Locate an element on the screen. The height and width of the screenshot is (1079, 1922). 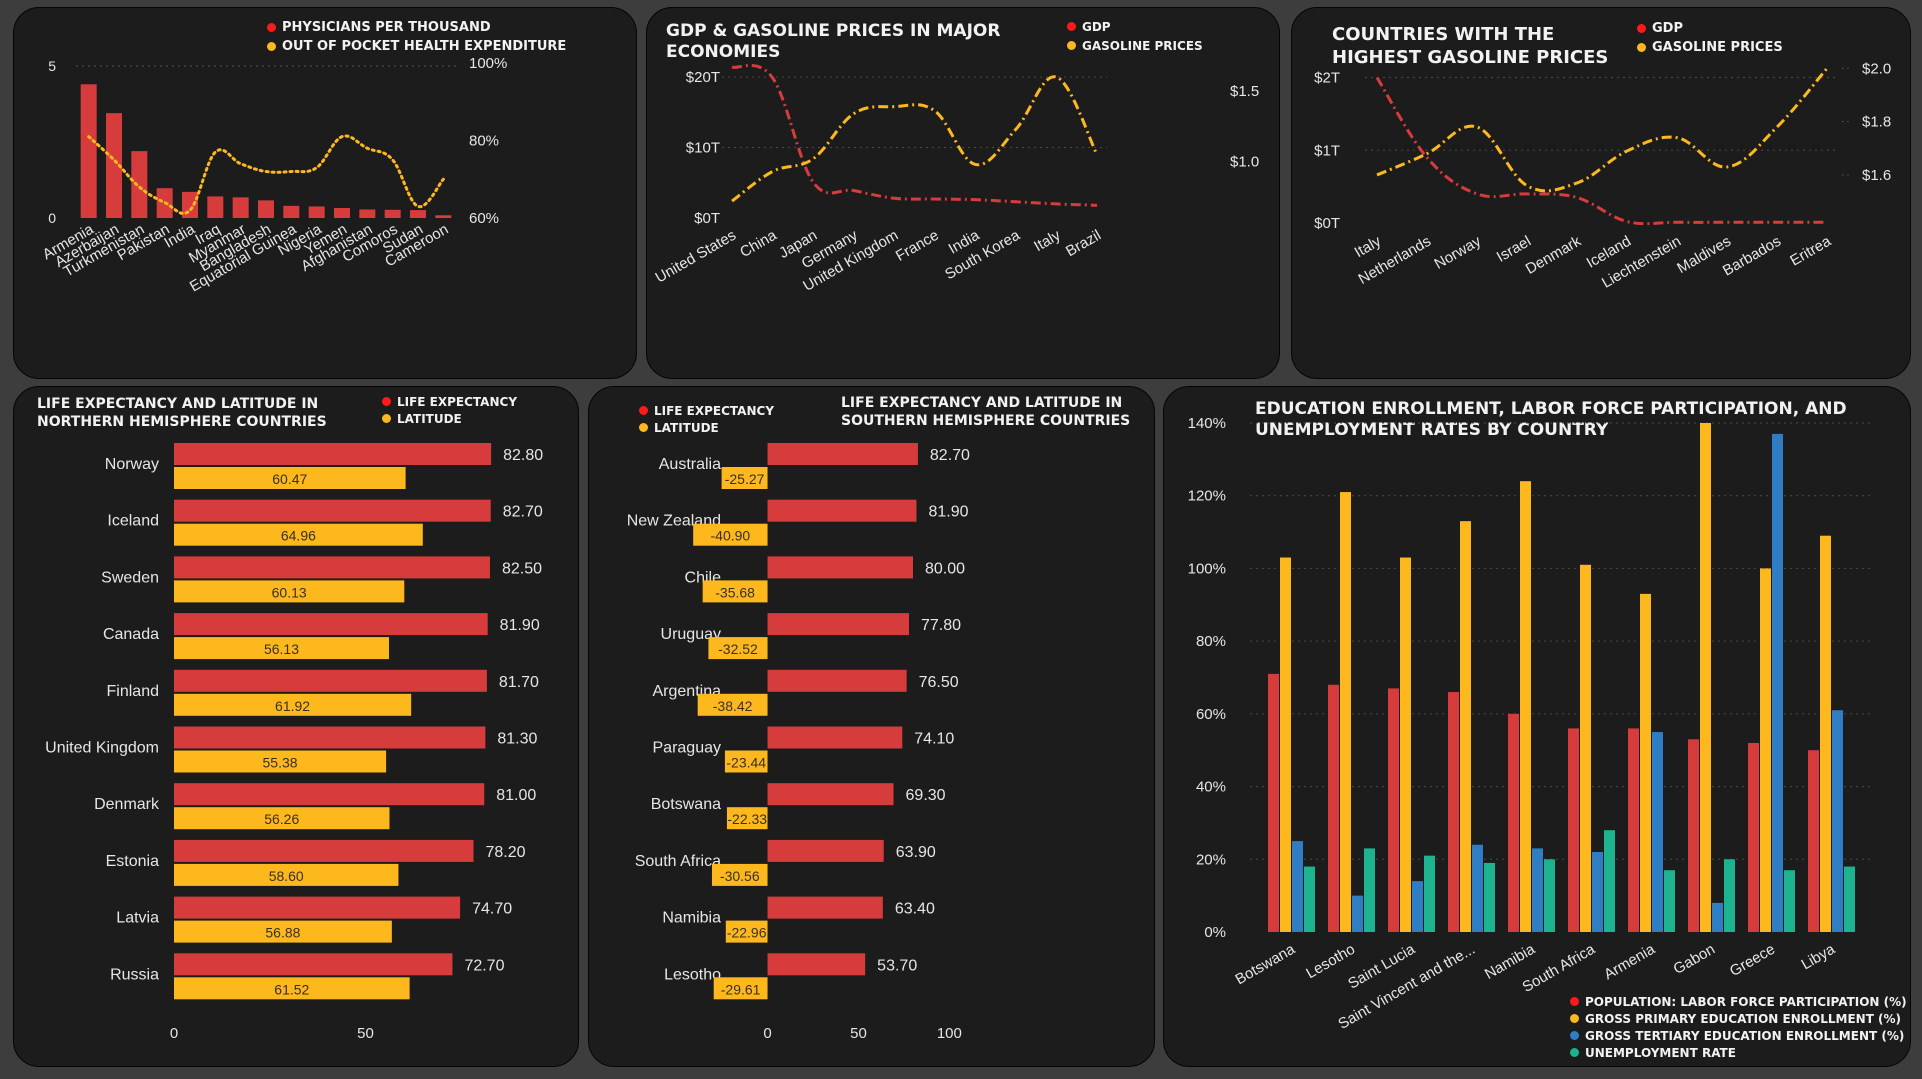
y2-tick-label: 80% is located at coordinates (484, 141).